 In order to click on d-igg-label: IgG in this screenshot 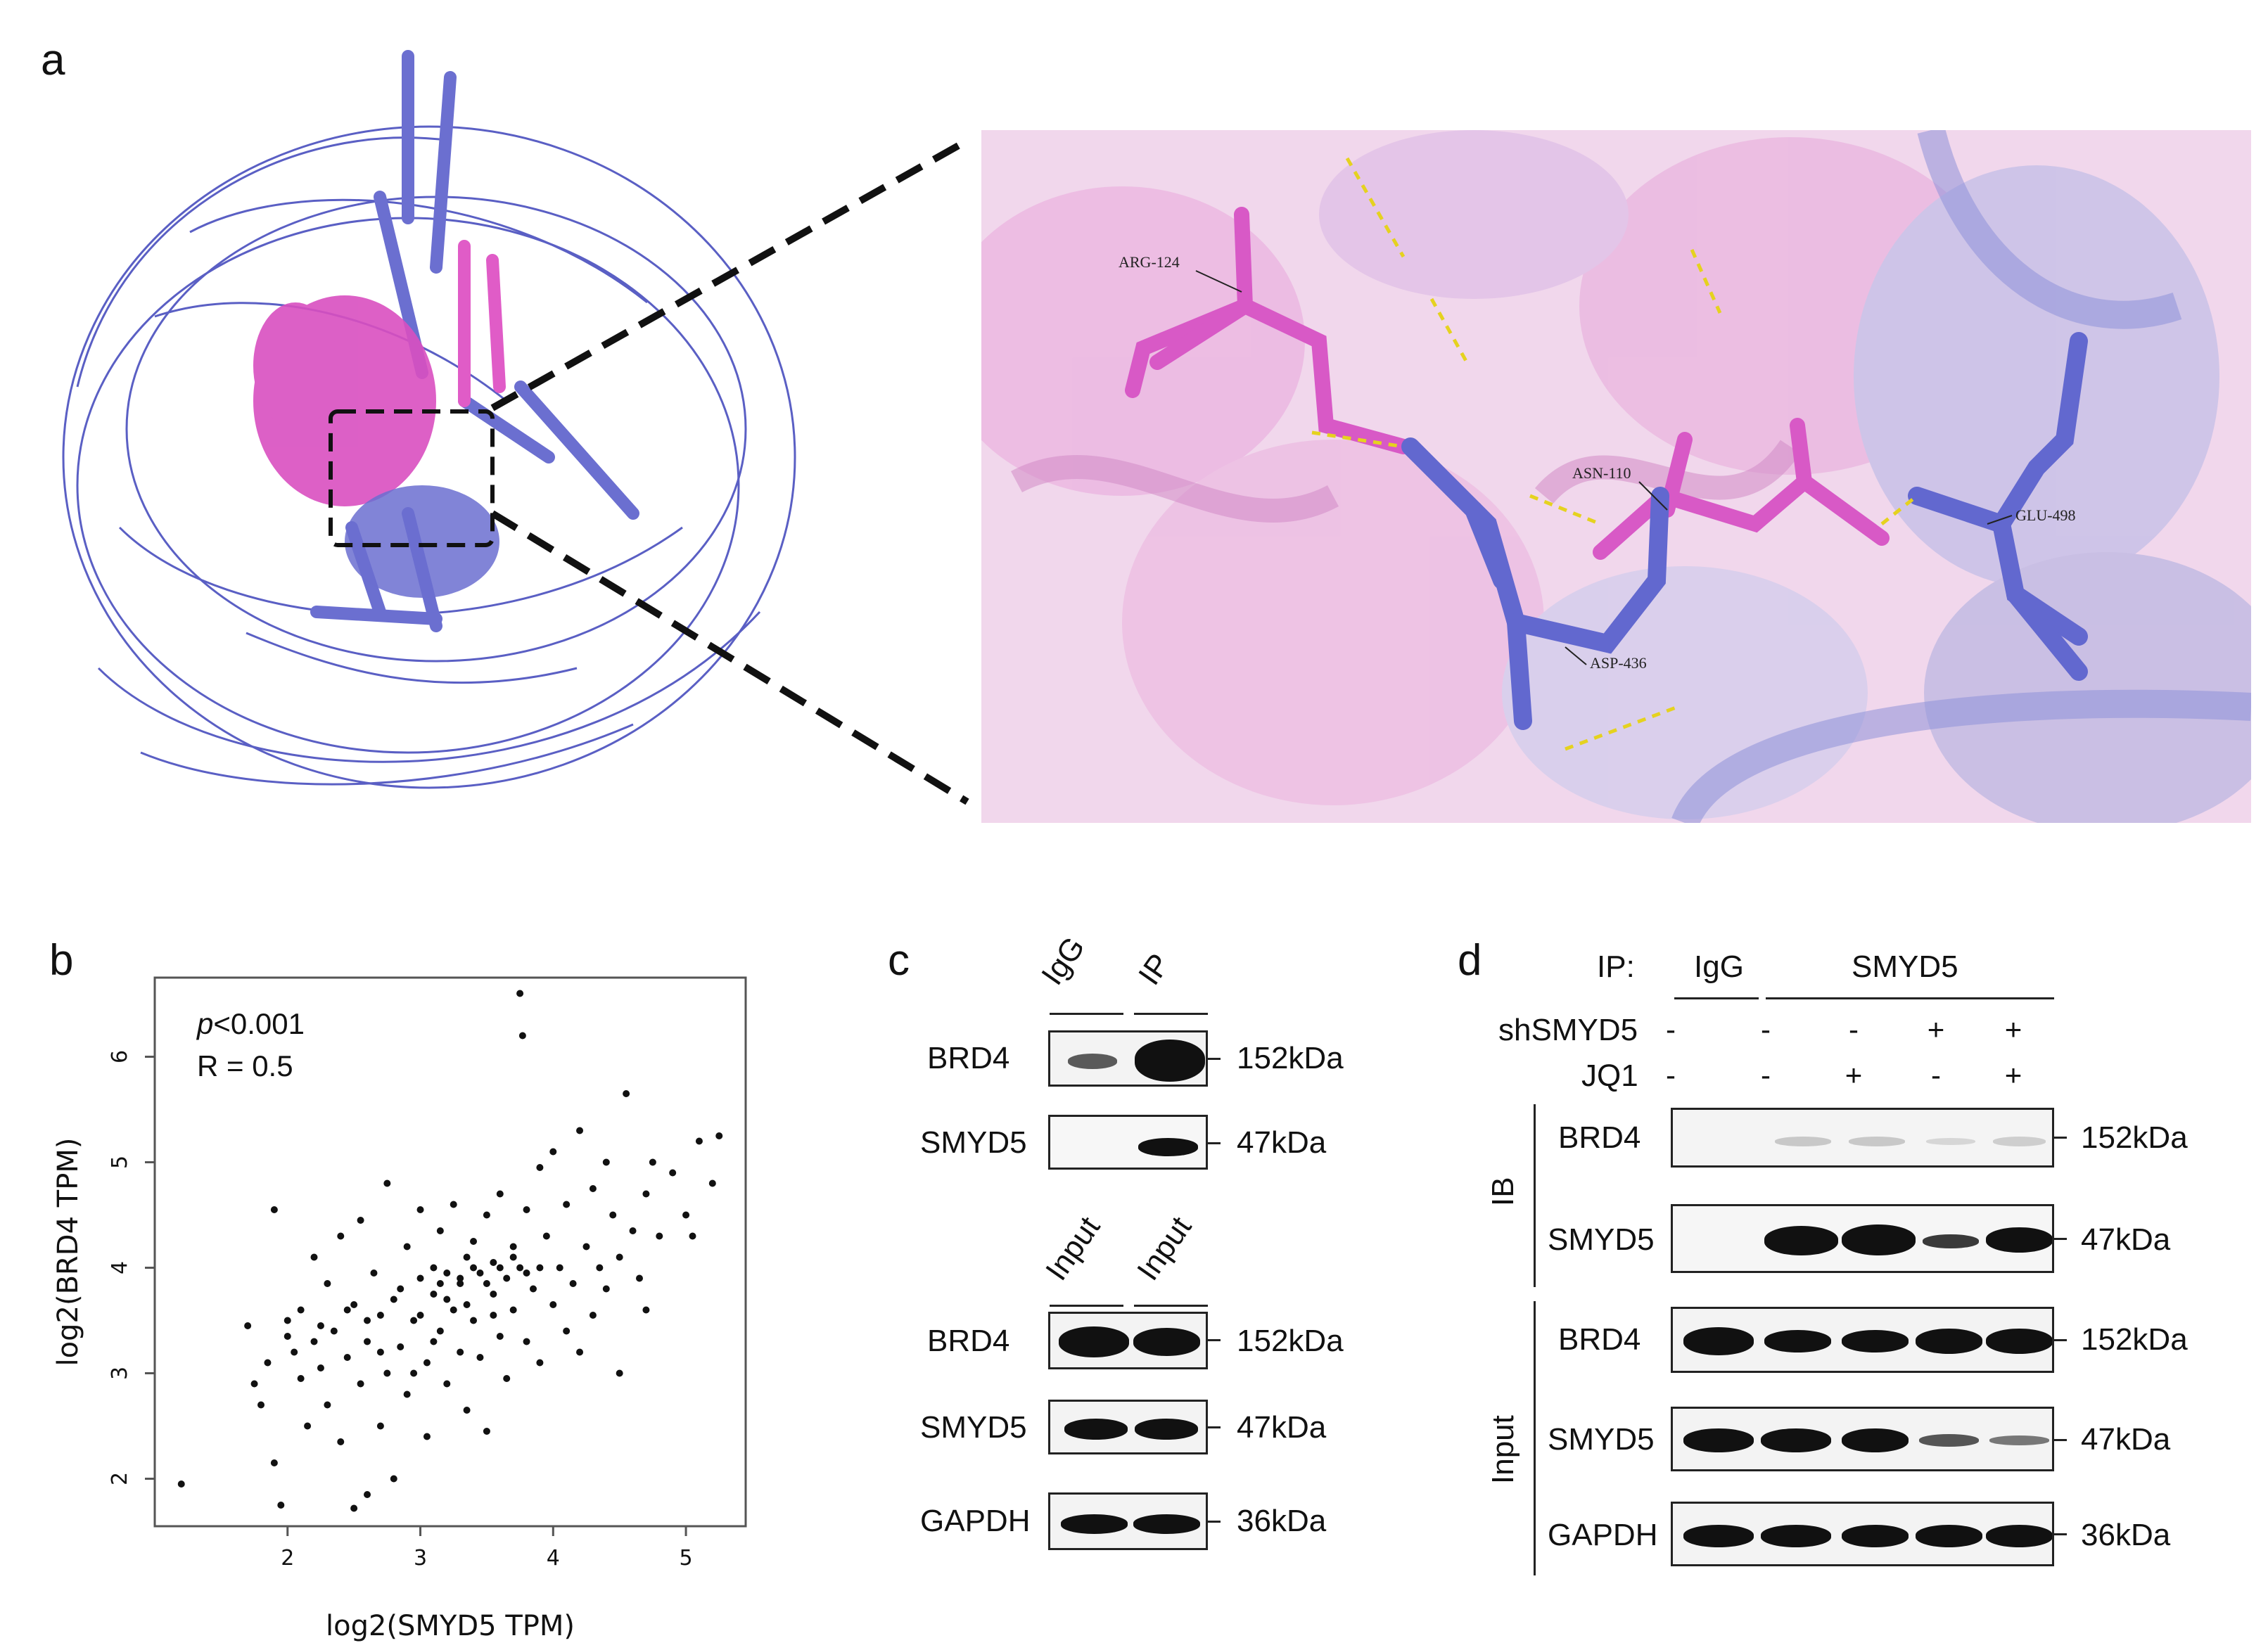, I will do `click(1719, 966)`.